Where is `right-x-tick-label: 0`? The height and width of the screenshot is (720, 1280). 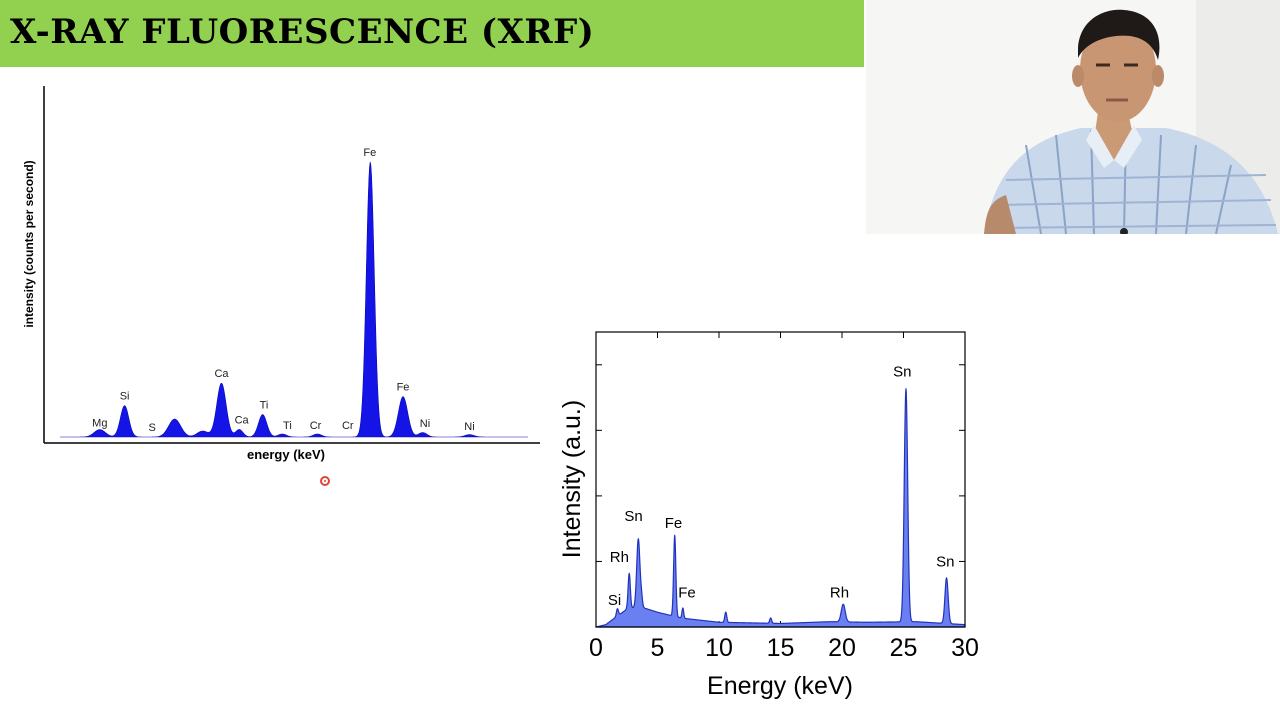
right-x-tick-label: 0 is located at coordinates (596, 648).